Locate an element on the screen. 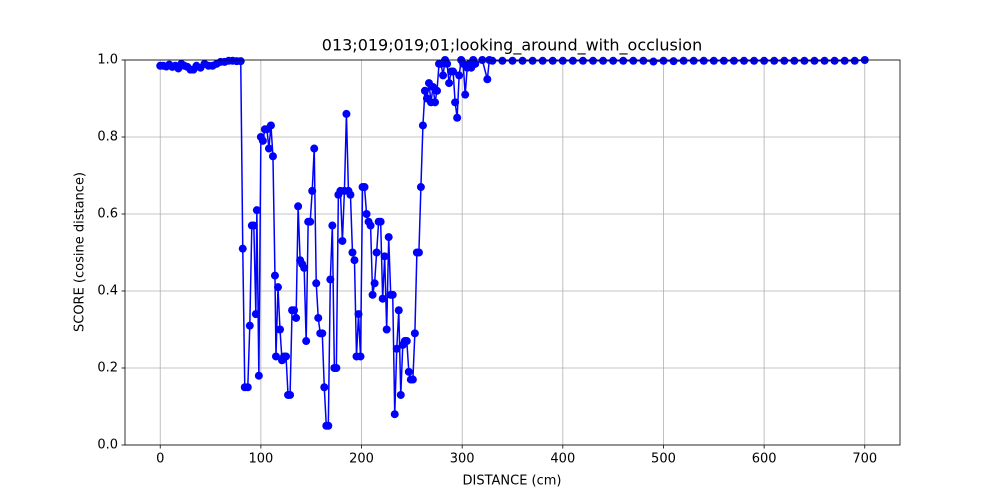 This screenshot has height=500, width=1000. y-axis-label: SCORE (cosine distance) is located at coordinates (80, 252).